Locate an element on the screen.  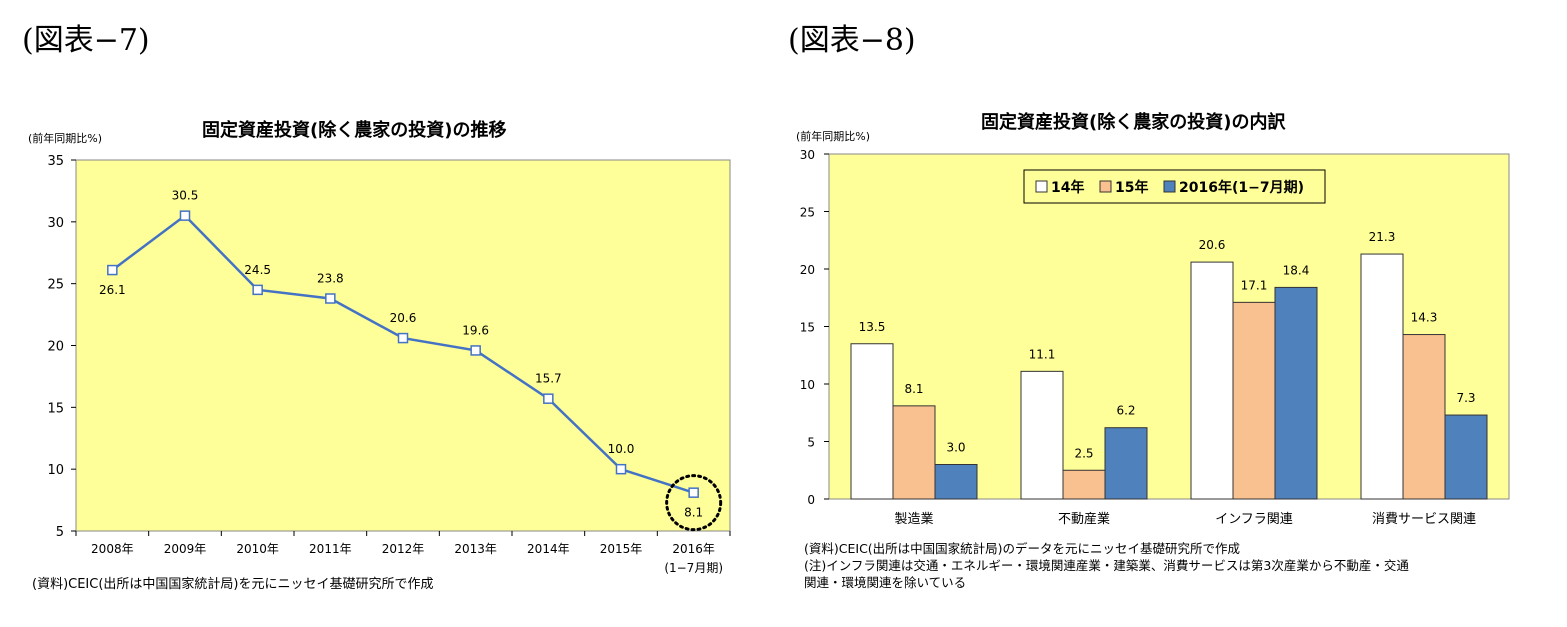
x-tick-label: 2016年 is located at coordinates (693, 549).